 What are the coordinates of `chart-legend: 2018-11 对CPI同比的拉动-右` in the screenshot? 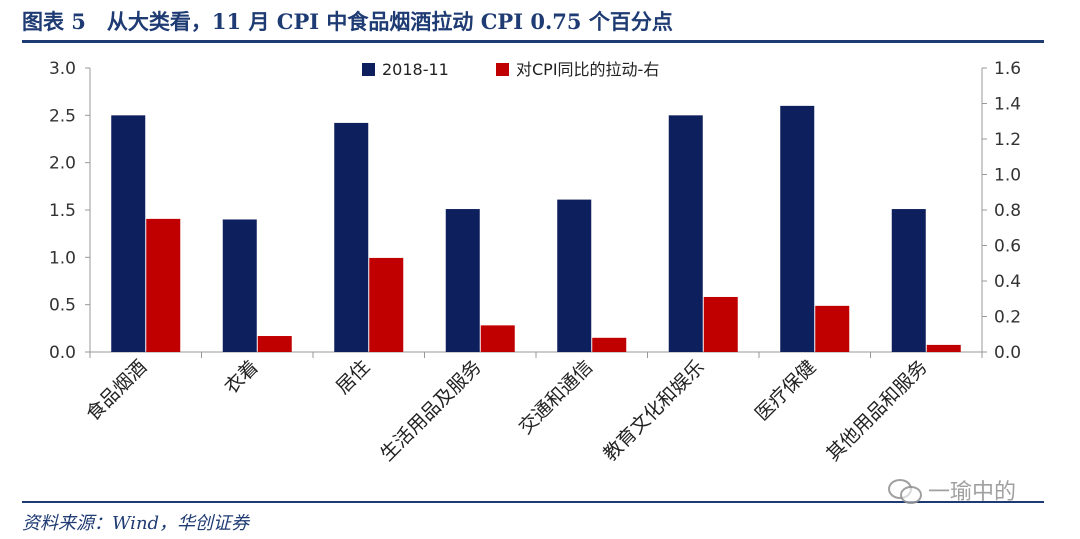 It's located at (510, 69).